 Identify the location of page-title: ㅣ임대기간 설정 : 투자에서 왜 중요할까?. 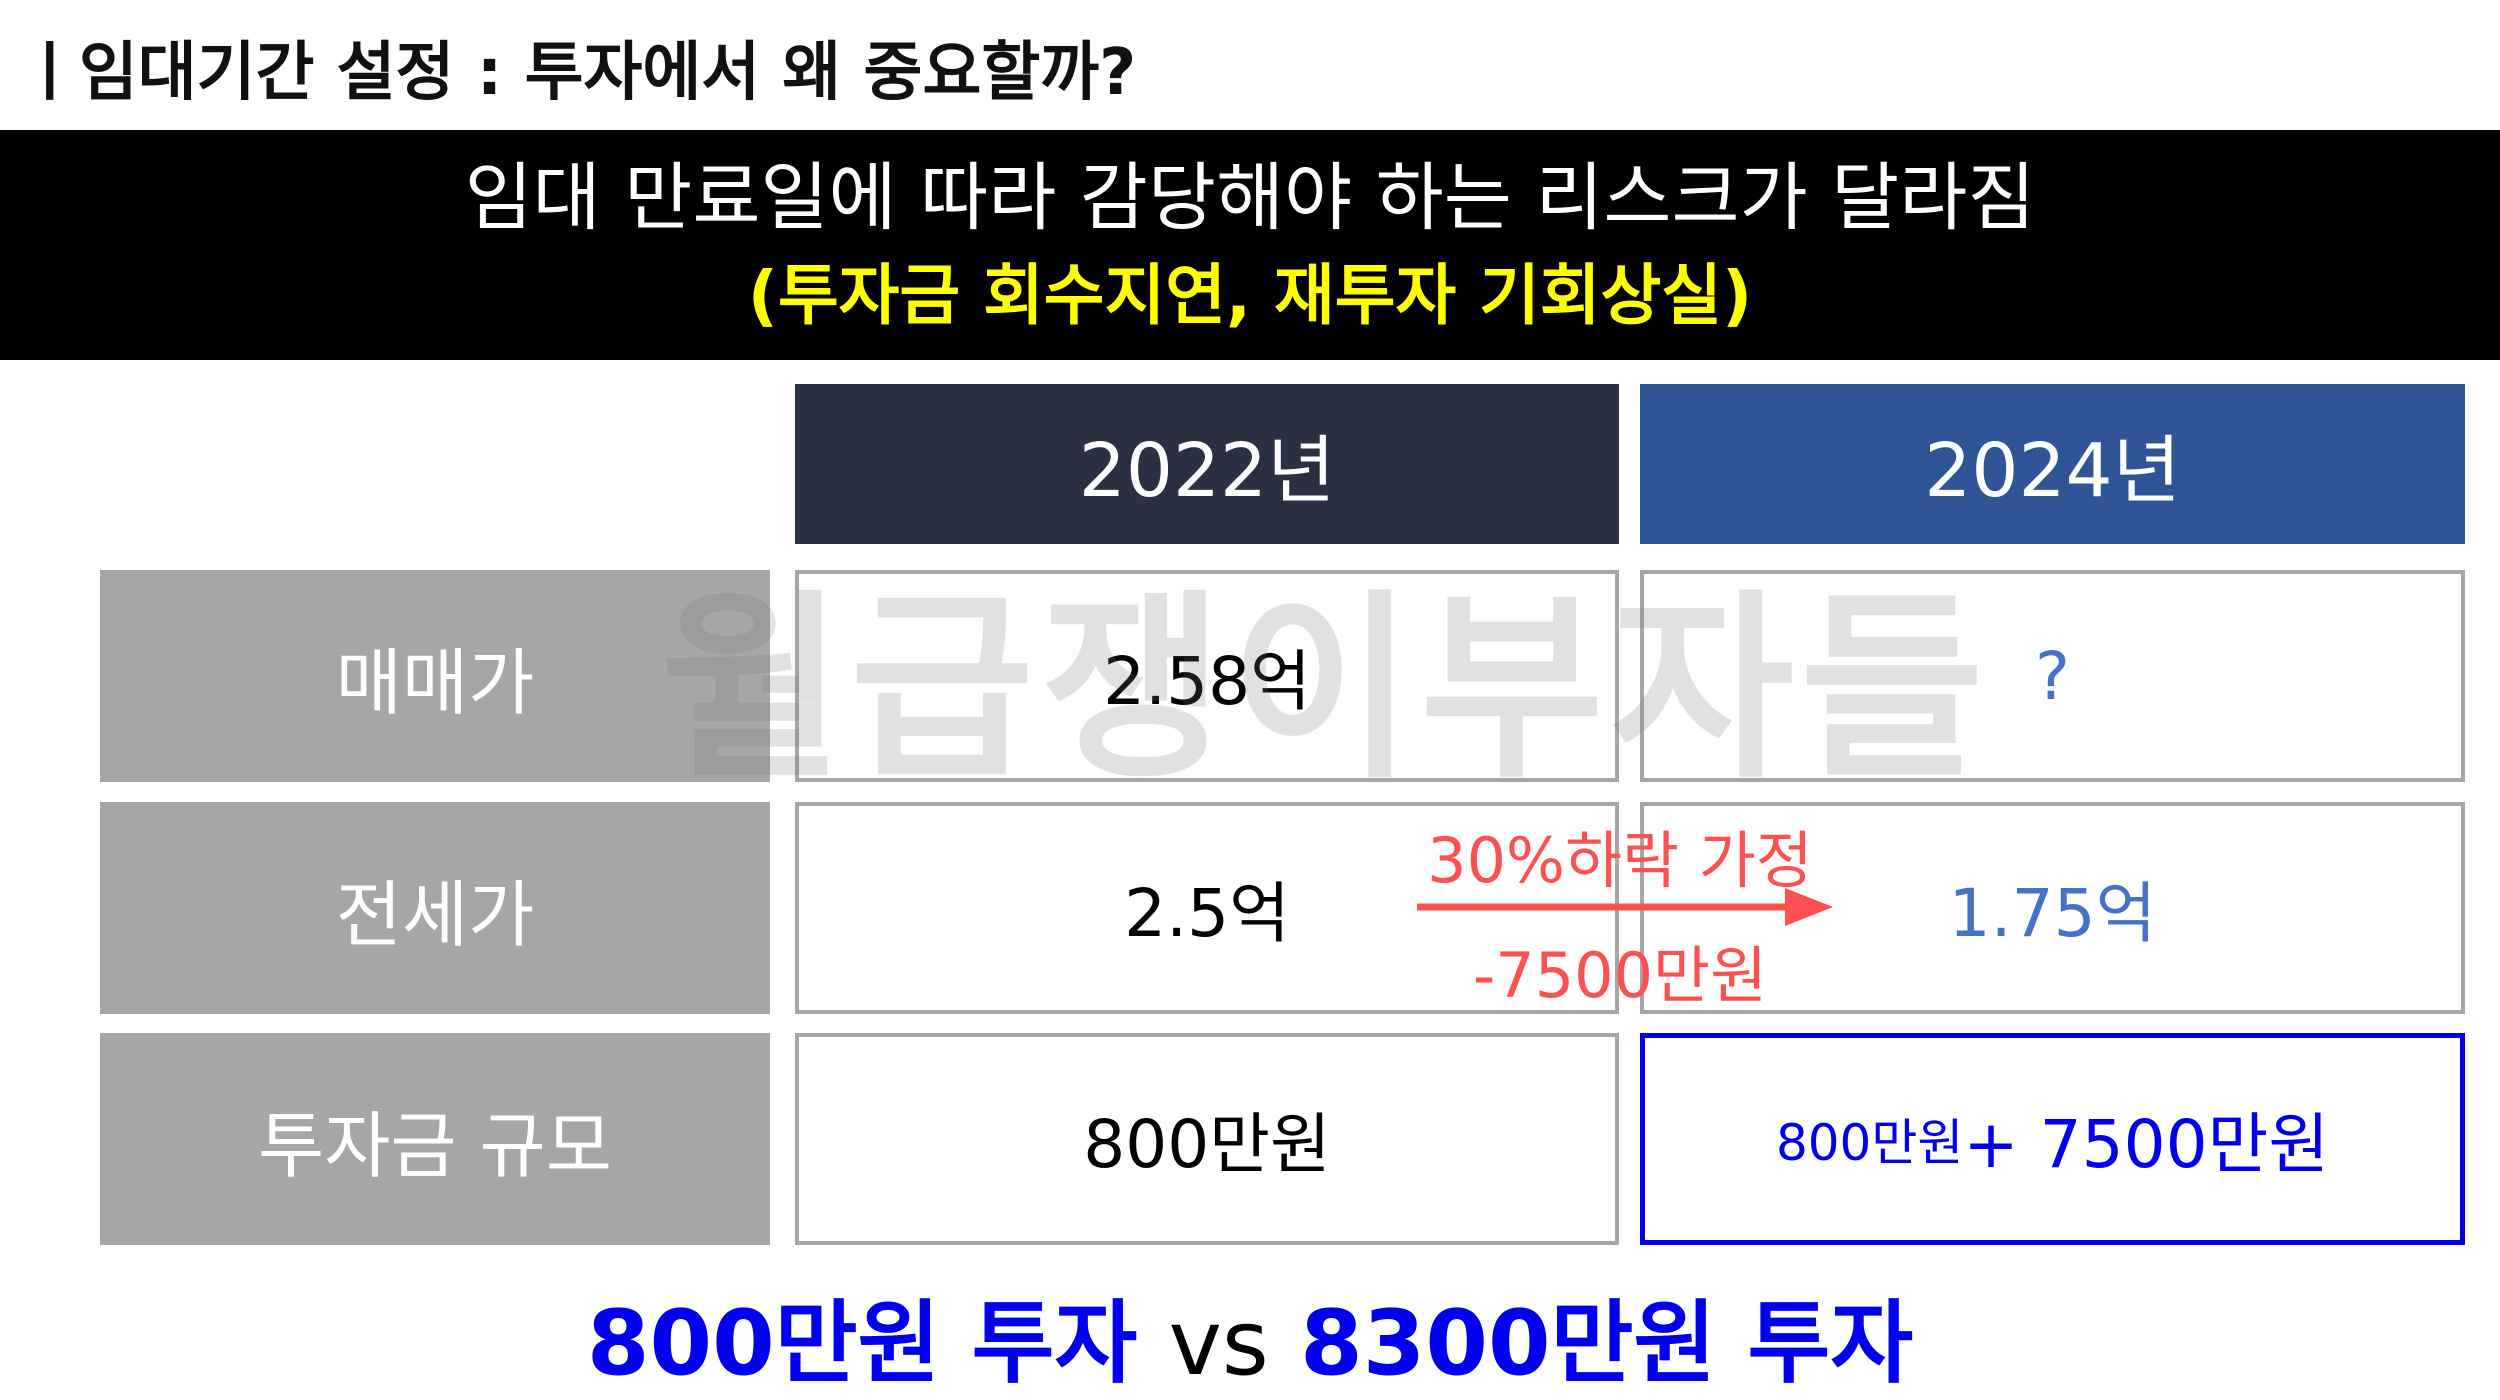
(578, 73).